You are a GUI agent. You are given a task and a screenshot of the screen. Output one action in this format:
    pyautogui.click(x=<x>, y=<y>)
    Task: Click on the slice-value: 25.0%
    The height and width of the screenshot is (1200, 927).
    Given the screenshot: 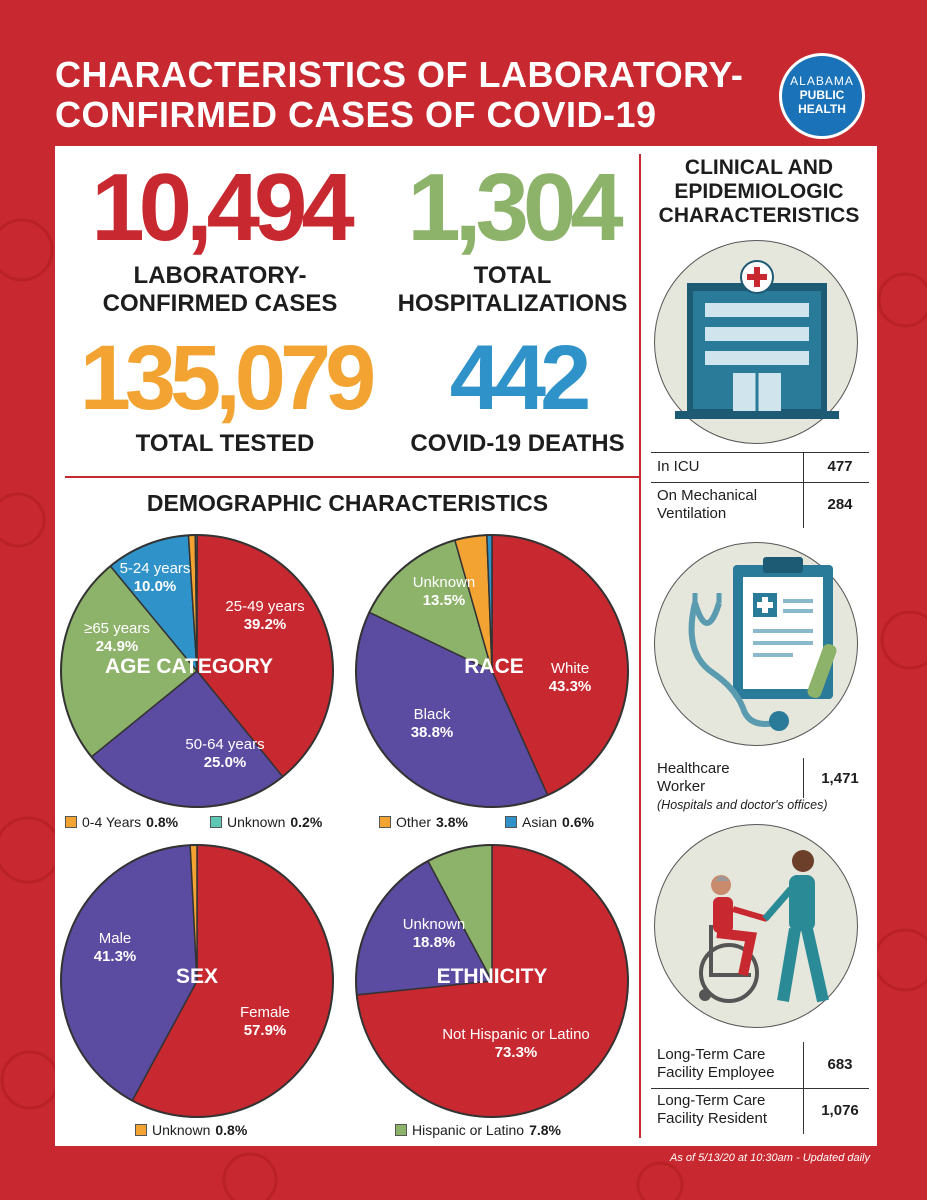 What is the action you would take?
    pyautogui.click(x=225, y=762)
    